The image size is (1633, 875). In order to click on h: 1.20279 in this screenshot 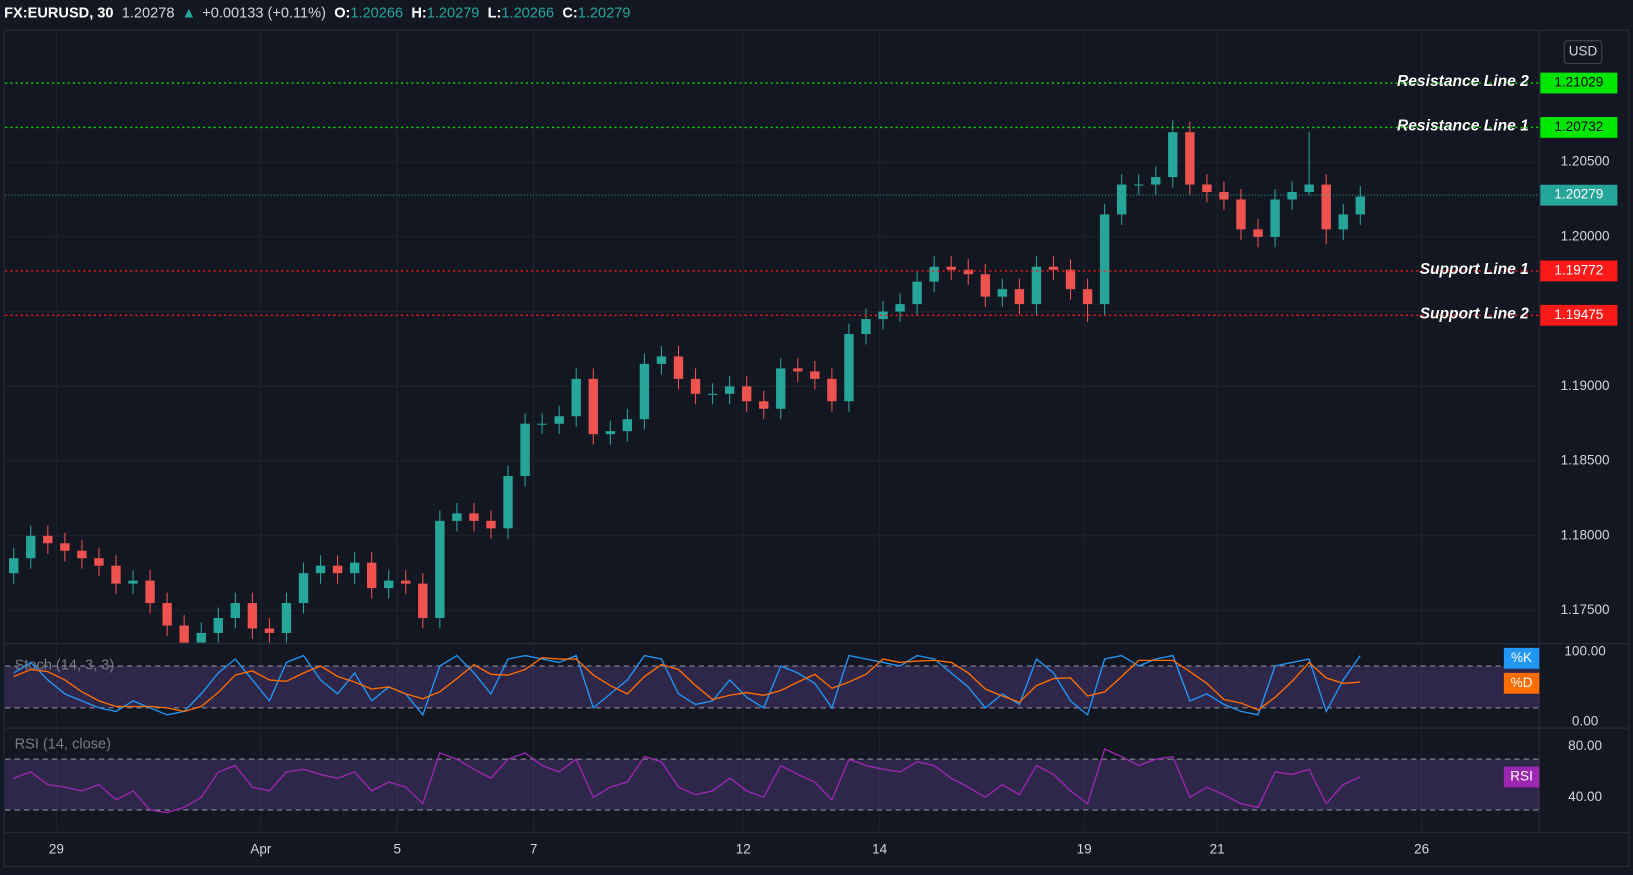, I will do `click(453, 13)`.